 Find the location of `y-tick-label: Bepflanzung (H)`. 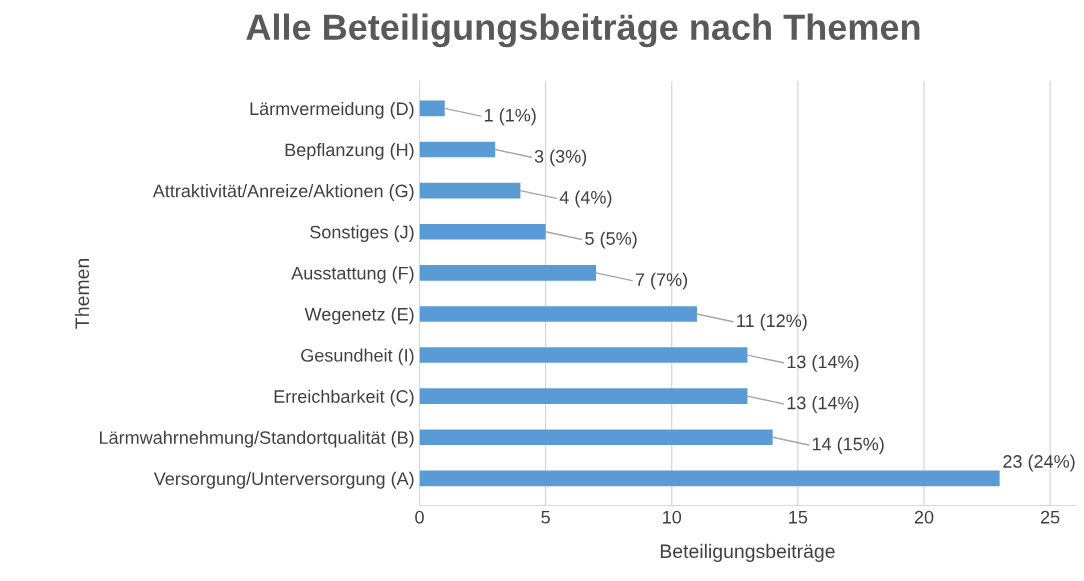

y-tick-label: Bepflanzung (H) is located at coordinates (349, 151).